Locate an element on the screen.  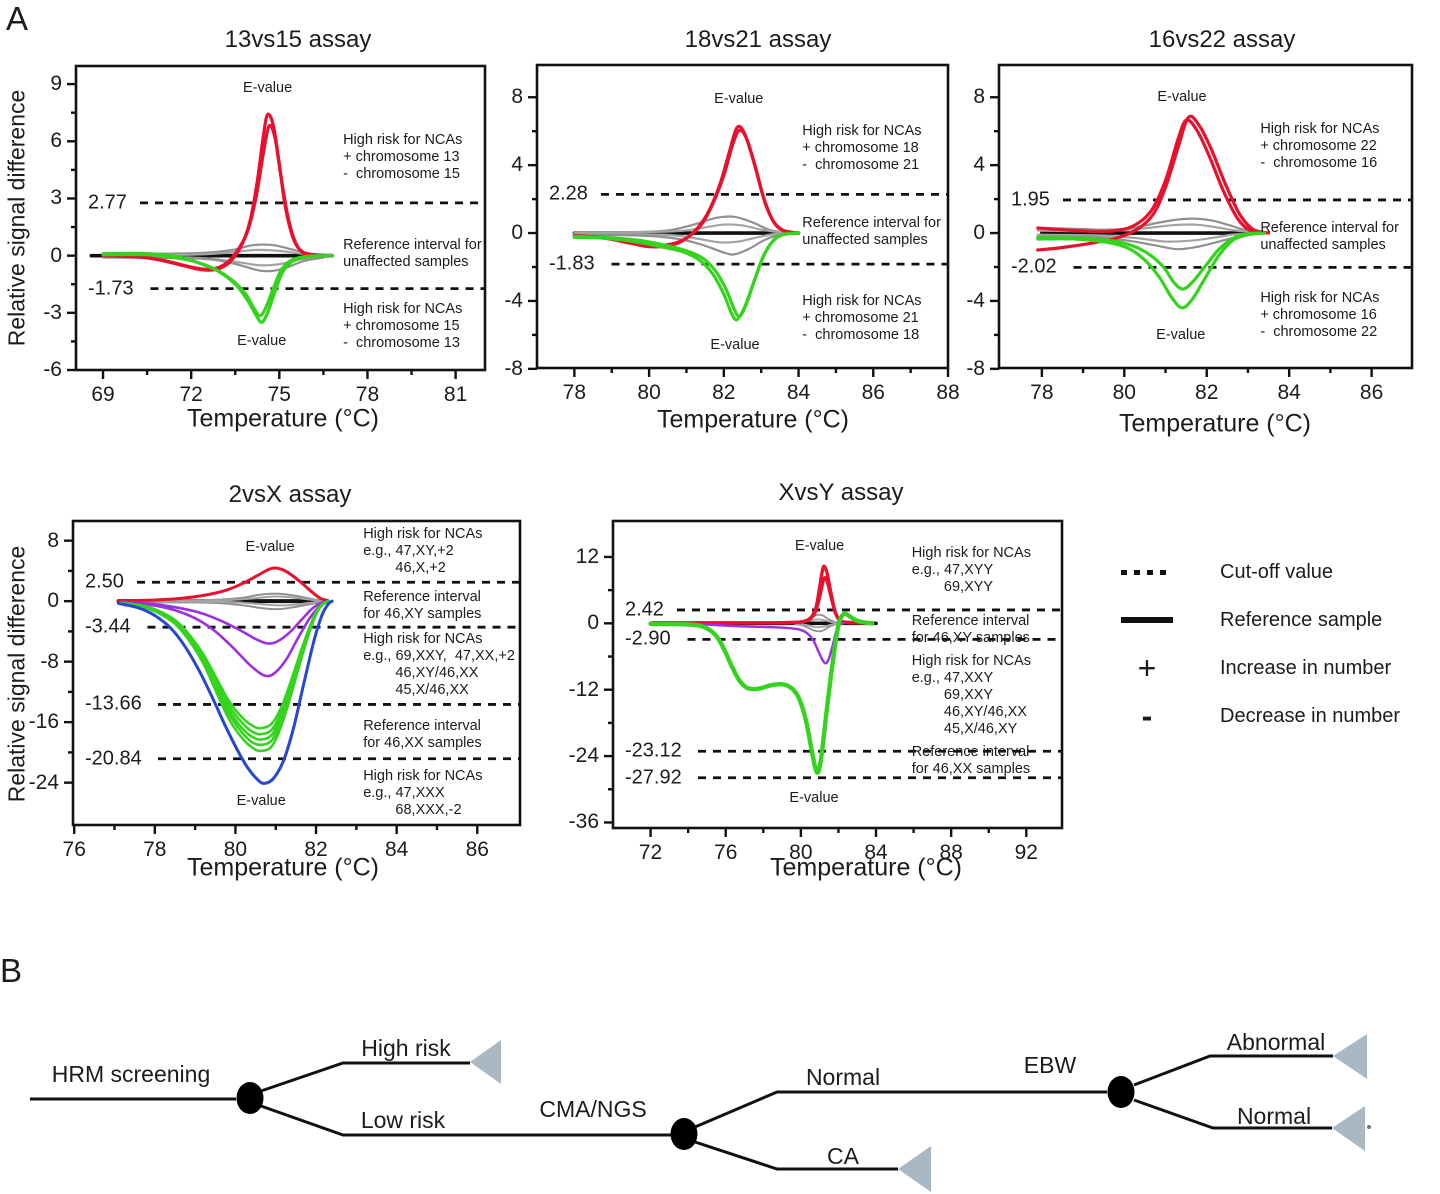
x-tick-label: 88 is located at coordinates (951, 852).